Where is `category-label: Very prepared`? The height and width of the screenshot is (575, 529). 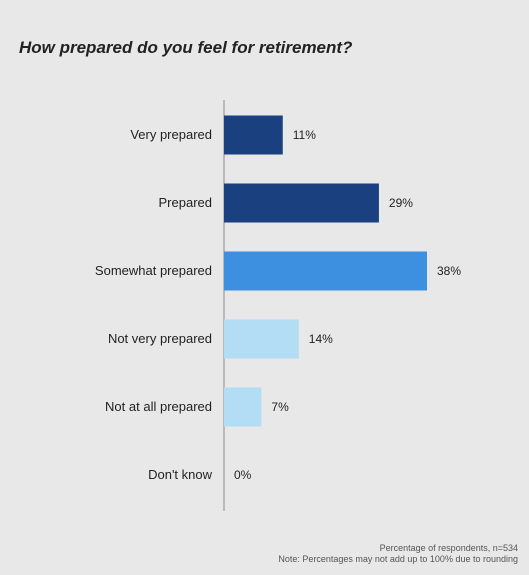 category-label: Very prepared is located at coordinates (171, 134).